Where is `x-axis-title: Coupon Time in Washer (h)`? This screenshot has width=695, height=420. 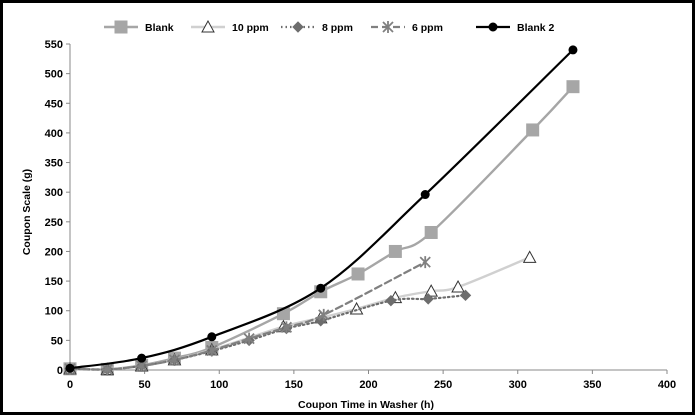 x-axis-title: Coupon Time in Washer (h) is located at coordinates (366, 405).